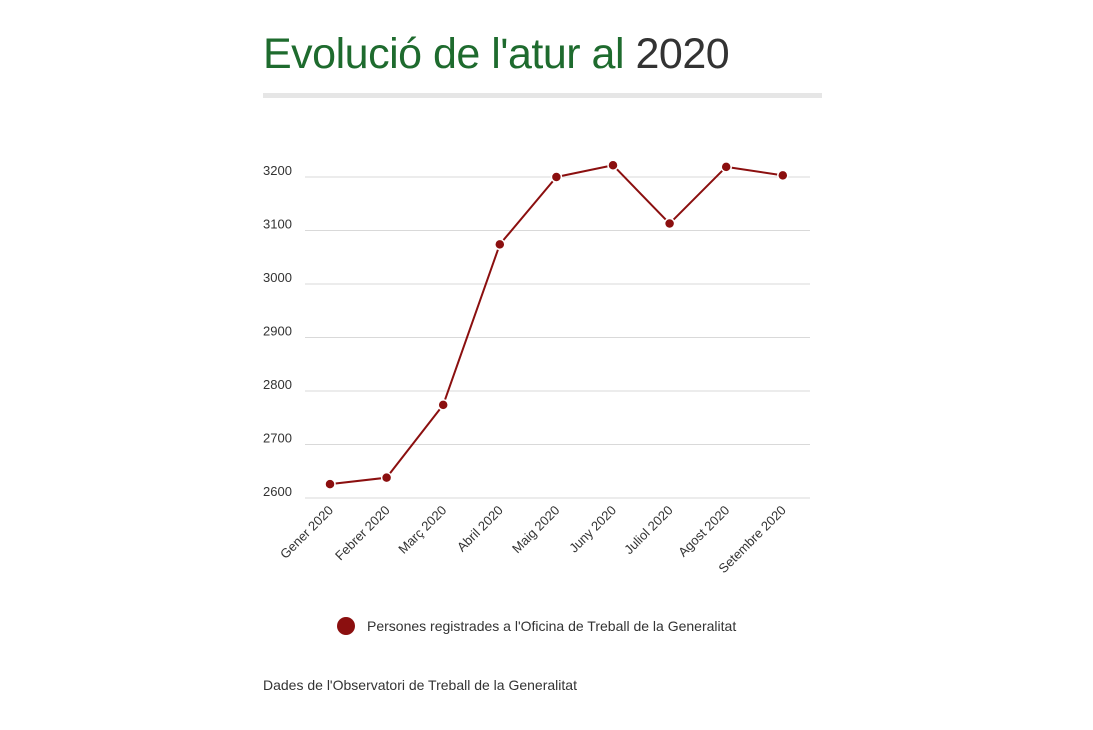 The height and width of the screenshot is (730, 1093). I want to click on y-tick-label: 3100, so click(277, 224).